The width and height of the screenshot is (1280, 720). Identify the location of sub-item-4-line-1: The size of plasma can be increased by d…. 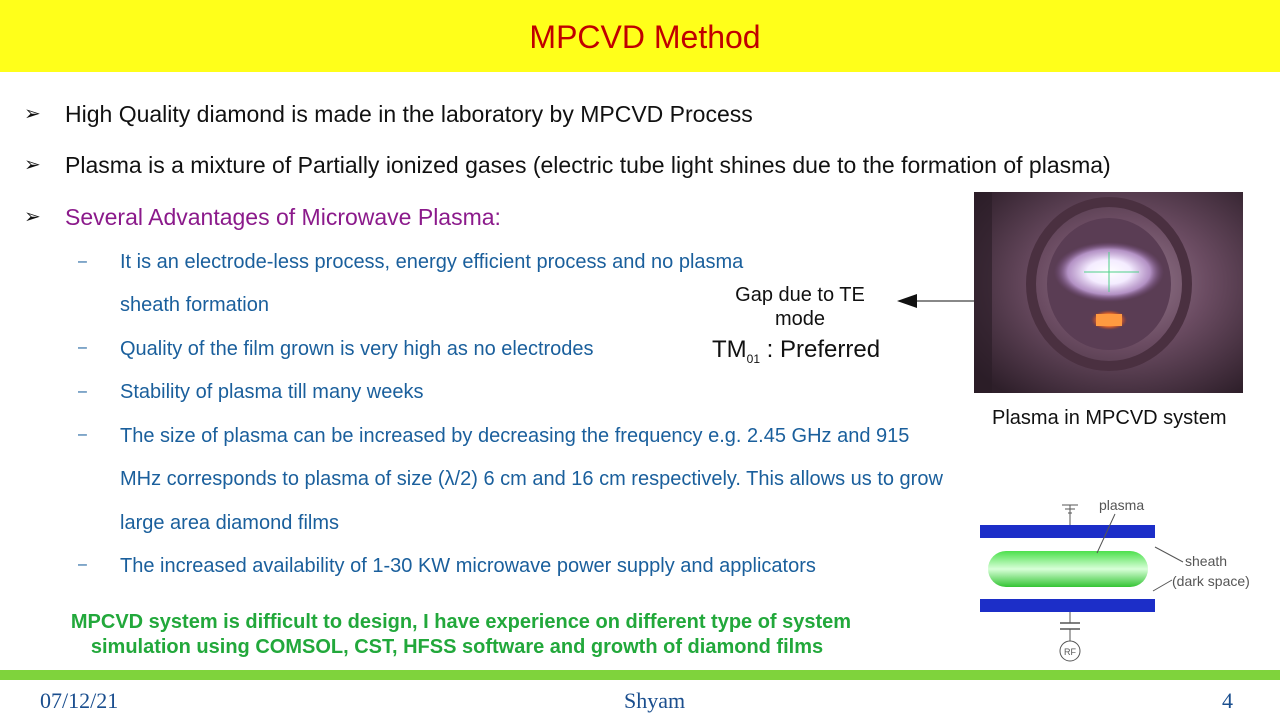
(515, 436).